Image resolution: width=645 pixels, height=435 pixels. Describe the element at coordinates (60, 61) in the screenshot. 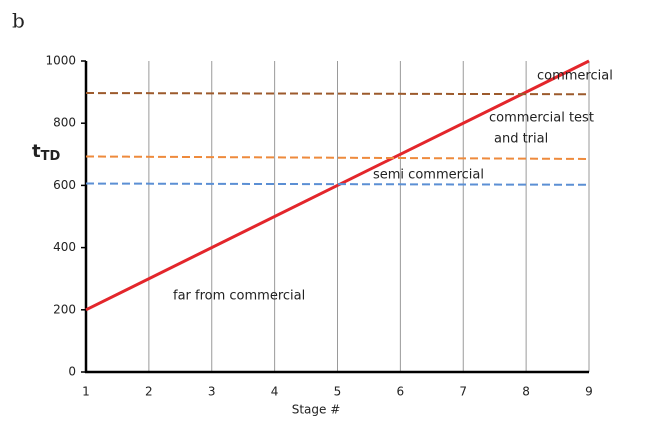

I see `y-tick-label: 1000` at that location.